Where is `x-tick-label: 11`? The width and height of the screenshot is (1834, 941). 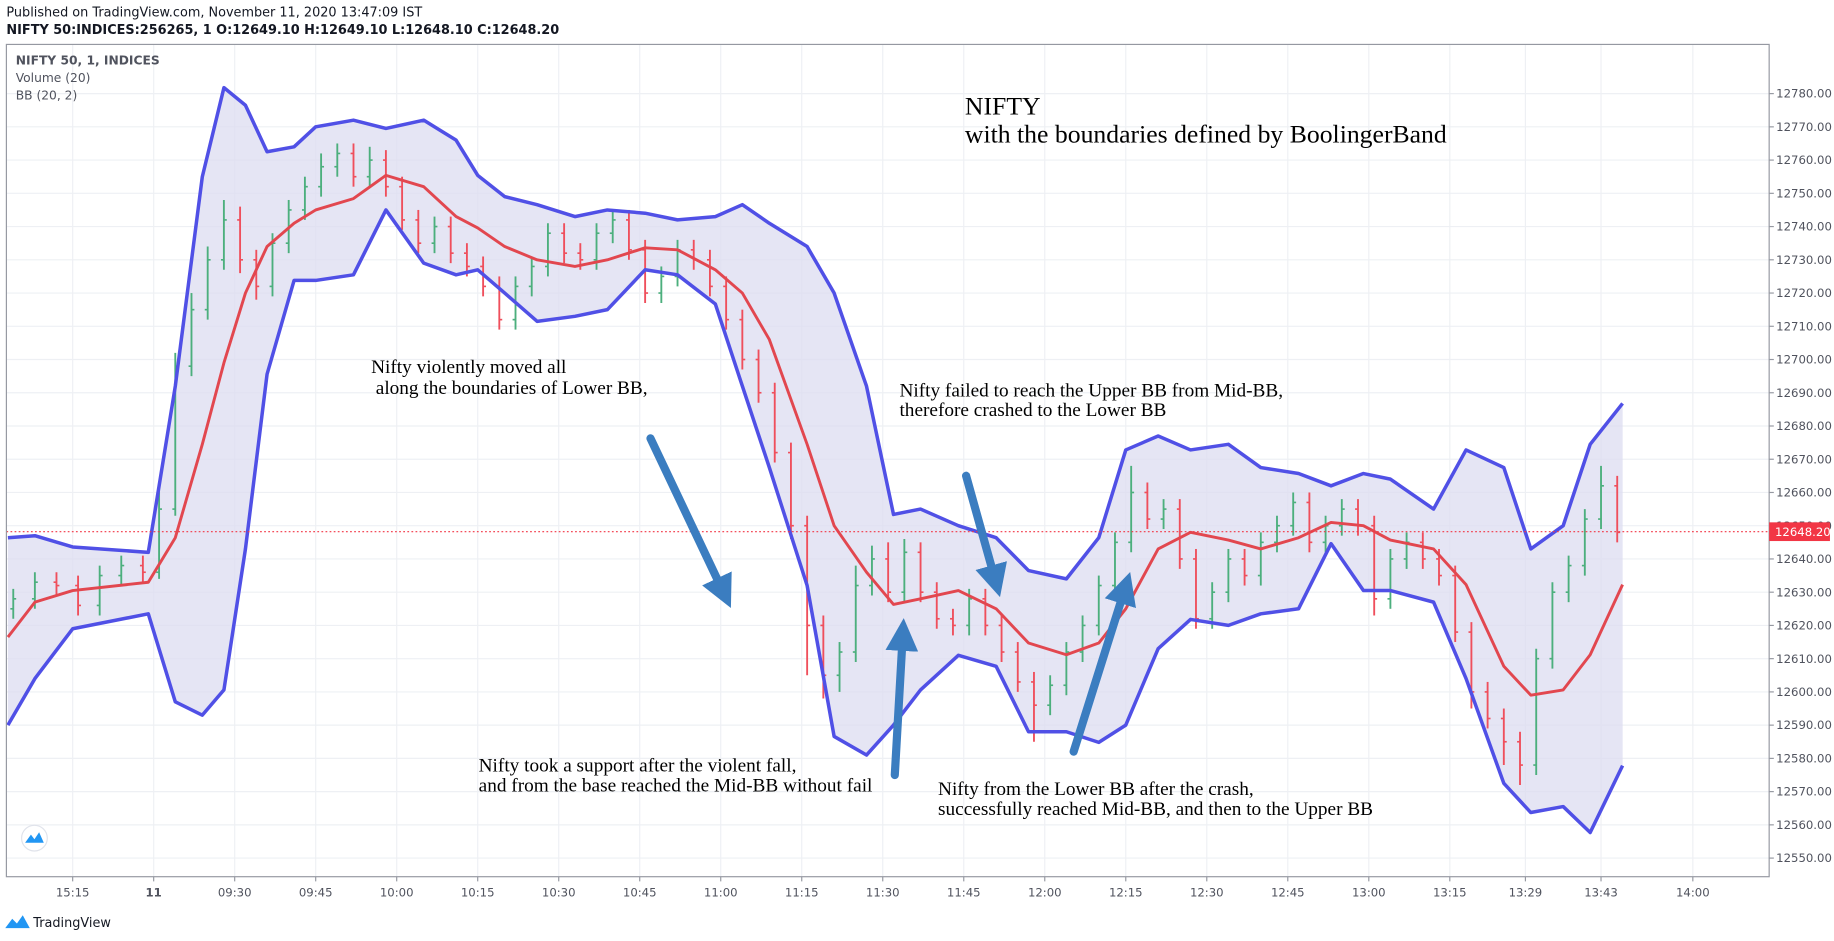 x-tick-label: 11 is located at coordinates (154, 893).